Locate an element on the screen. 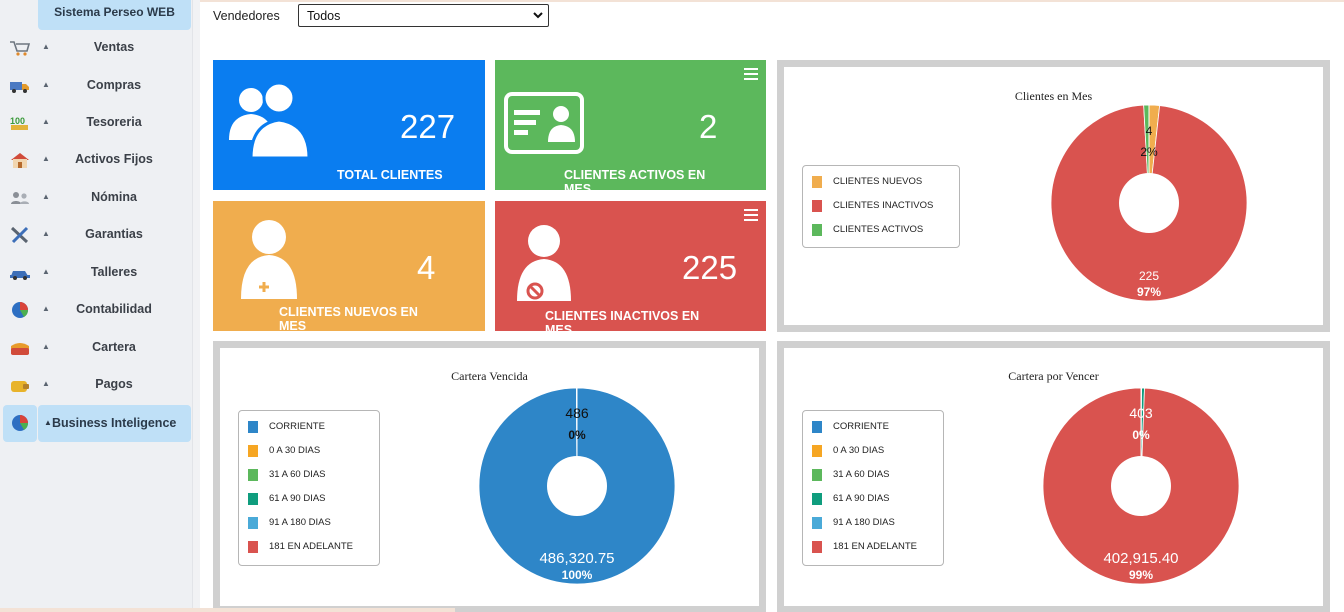 The width and height of the screenshot is (1344, 612). vendedores-select: Todos is located at coordinates (423, 15).